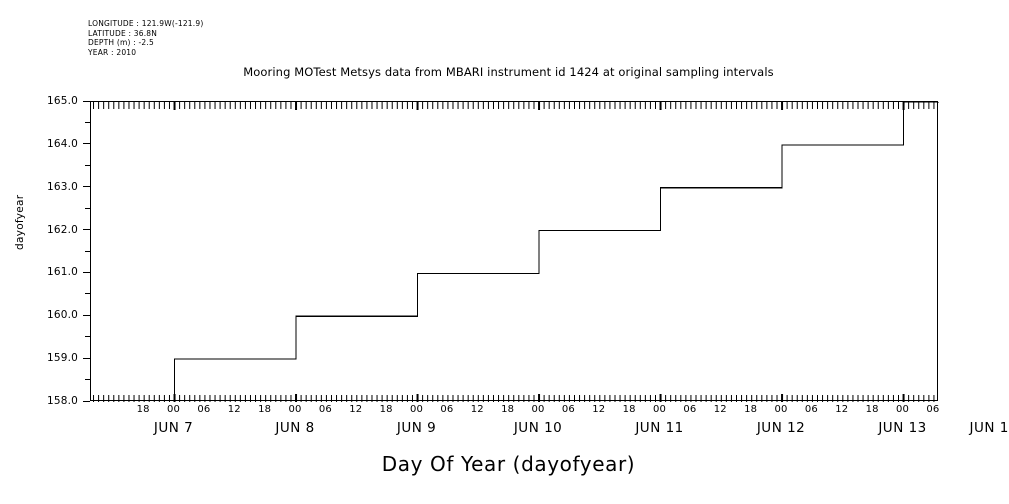 The width and height of the screenshot is (1009, 504). I want to click on x-axis-ticks-top, so click(514, 106).